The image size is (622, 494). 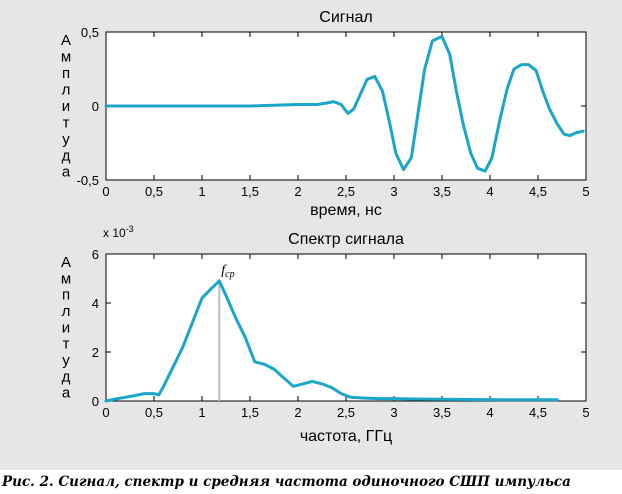 I want to click on signal-plot-title: Сигнал, so click(x=345, y=17).